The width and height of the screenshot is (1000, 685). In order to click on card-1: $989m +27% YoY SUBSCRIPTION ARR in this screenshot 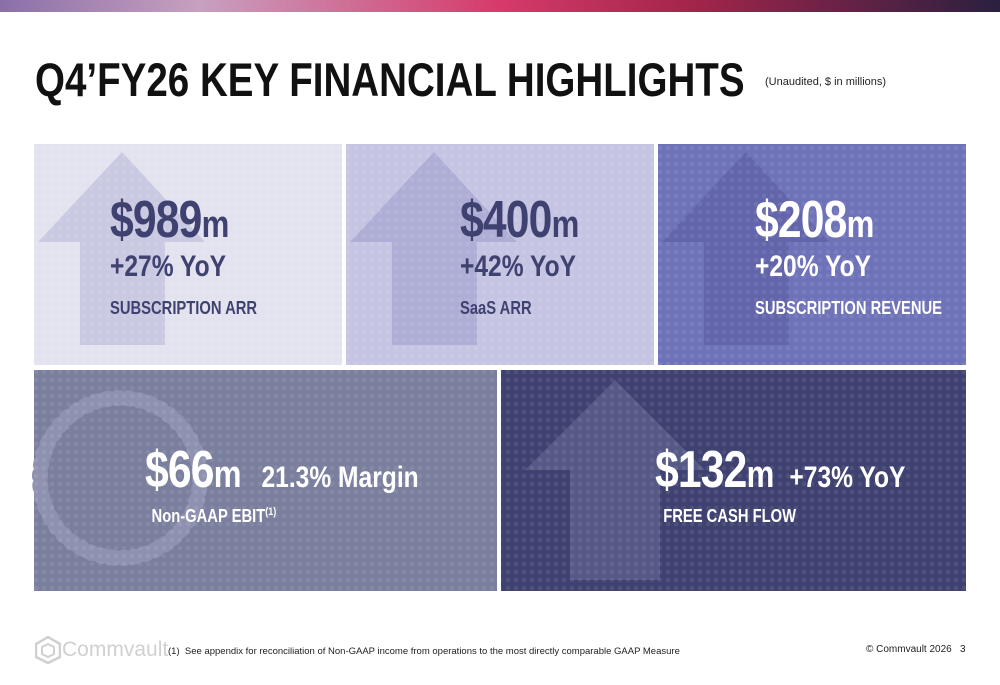, I will do `click(183, 254)`.